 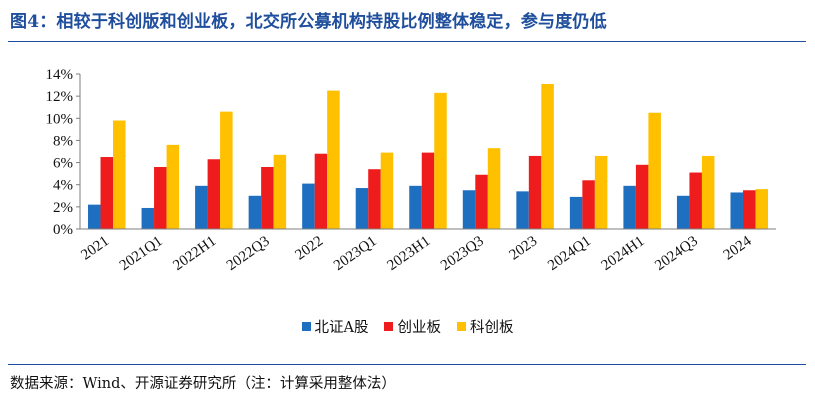 I want to click on x-tick-label: 2023H1, so click(x=409, y=253).